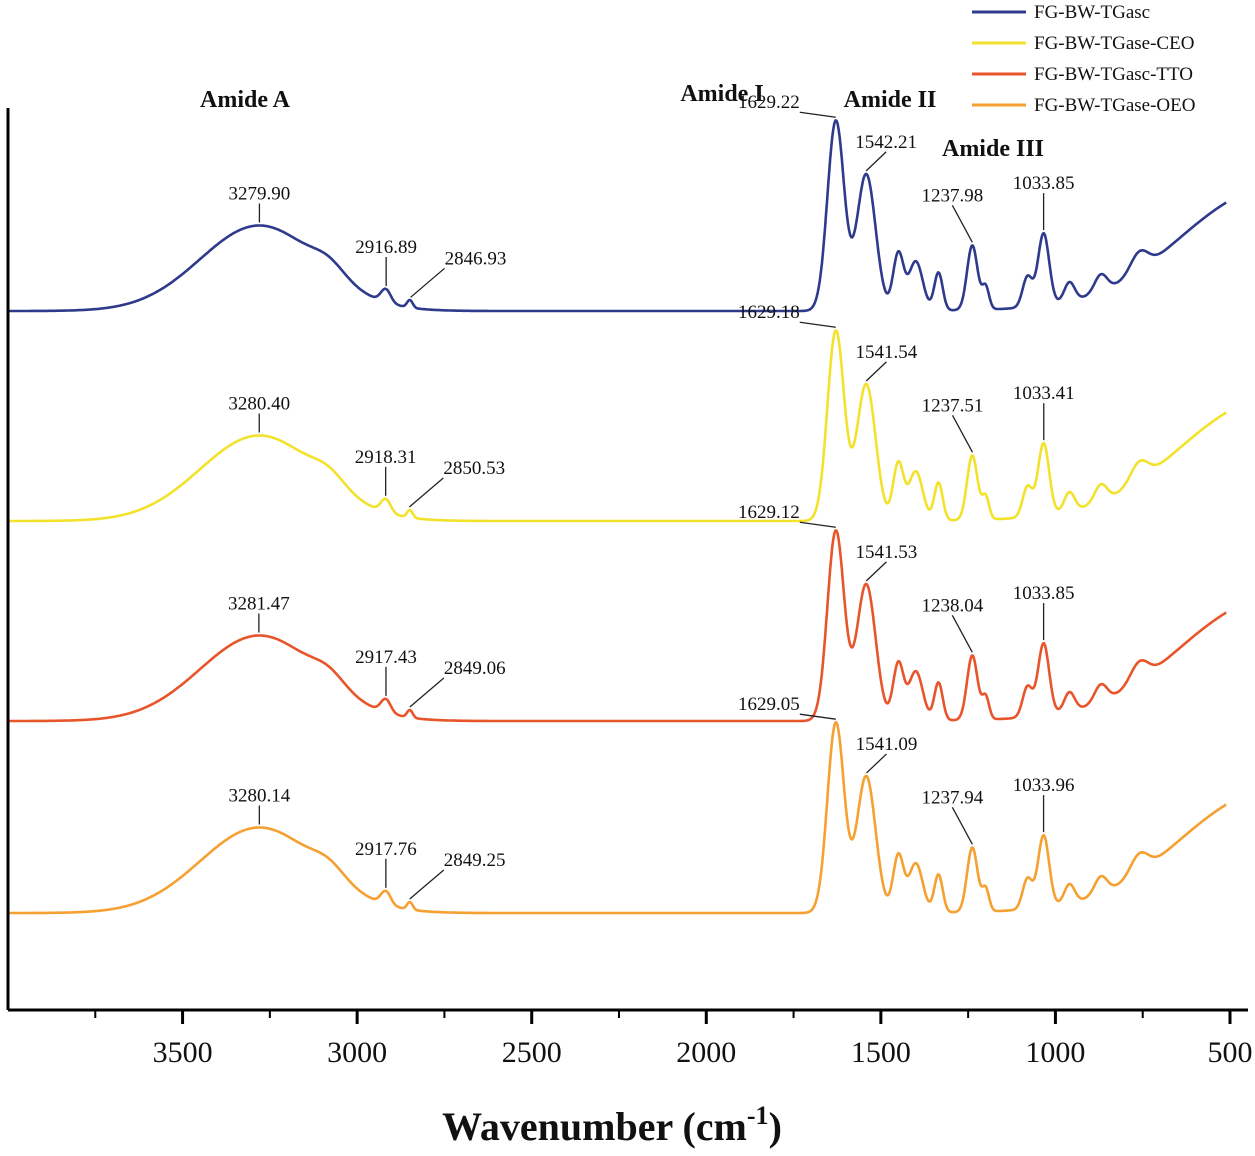 This screenshot has height=1156, width=1255. I want to click on peak-label: 1542.21, so click(886, 142).